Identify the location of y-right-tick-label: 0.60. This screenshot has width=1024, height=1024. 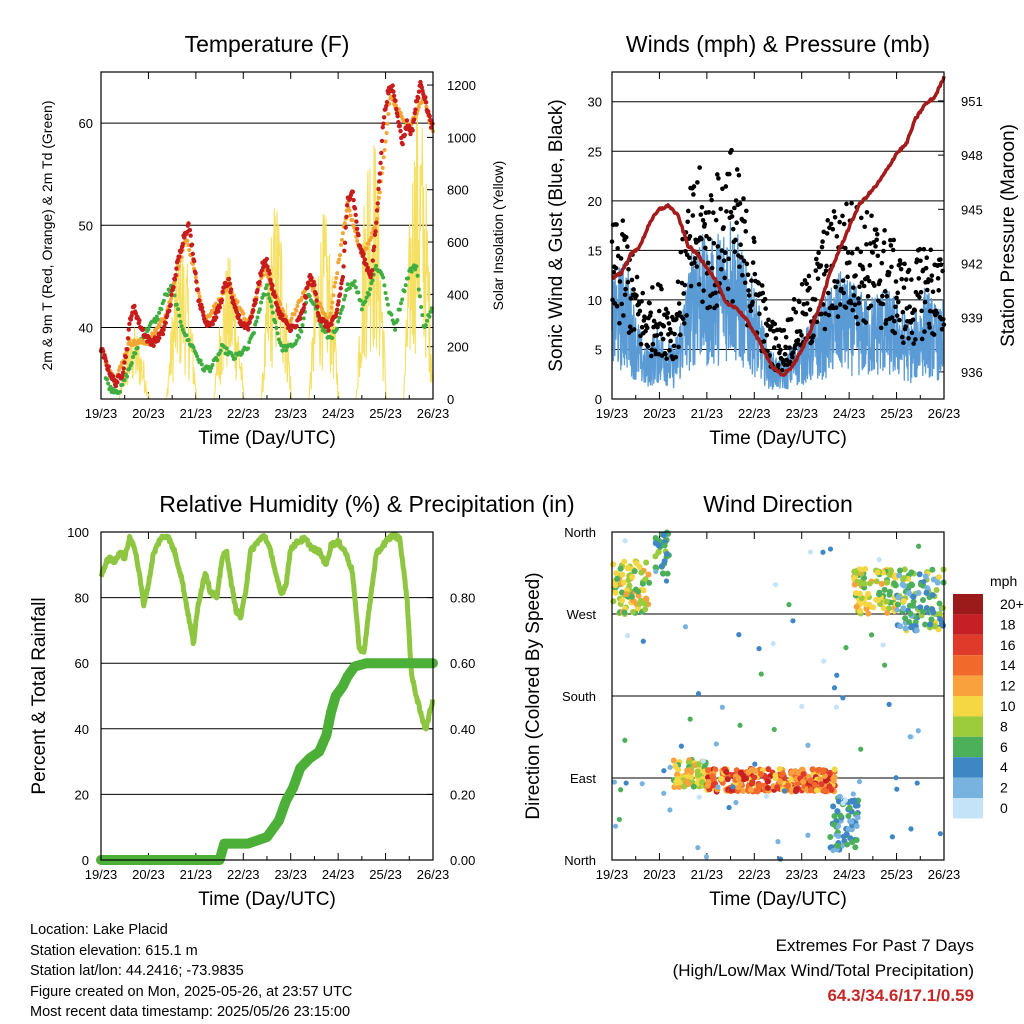
(462, 663).